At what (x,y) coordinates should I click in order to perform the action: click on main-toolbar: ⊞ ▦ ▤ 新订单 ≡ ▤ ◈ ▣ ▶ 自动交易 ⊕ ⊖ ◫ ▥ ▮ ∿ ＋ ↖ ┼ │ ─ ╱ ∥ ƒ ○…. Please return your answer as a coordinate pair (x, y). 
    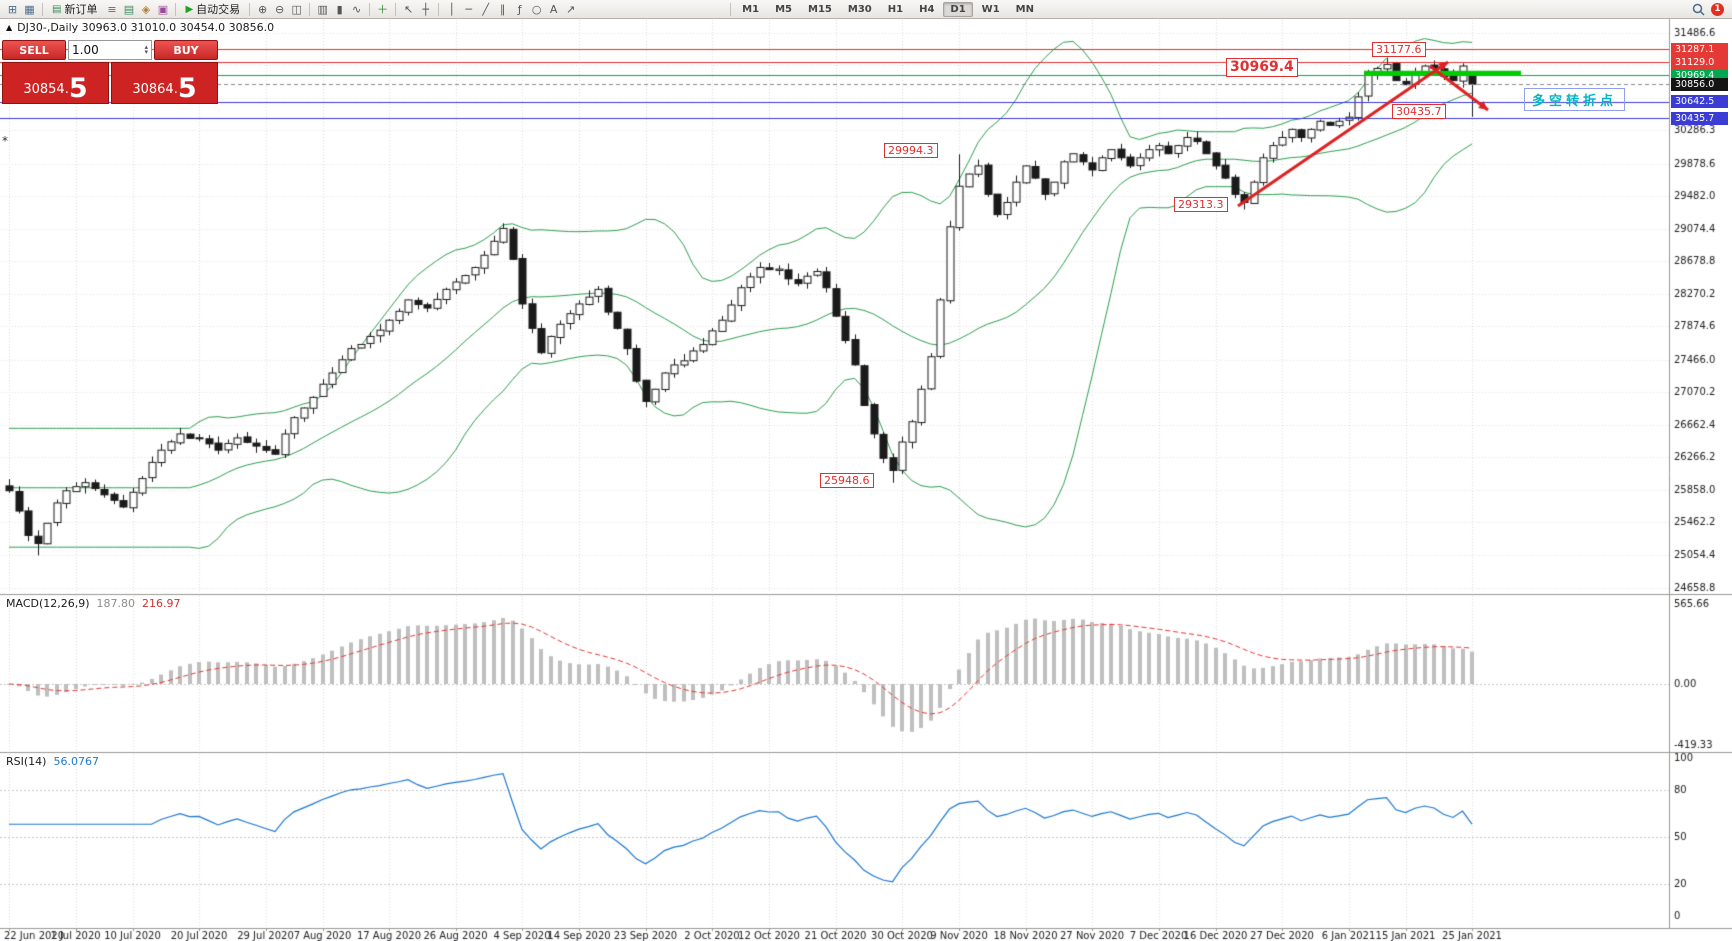
    Looking at the image, I should click on (866, 9).